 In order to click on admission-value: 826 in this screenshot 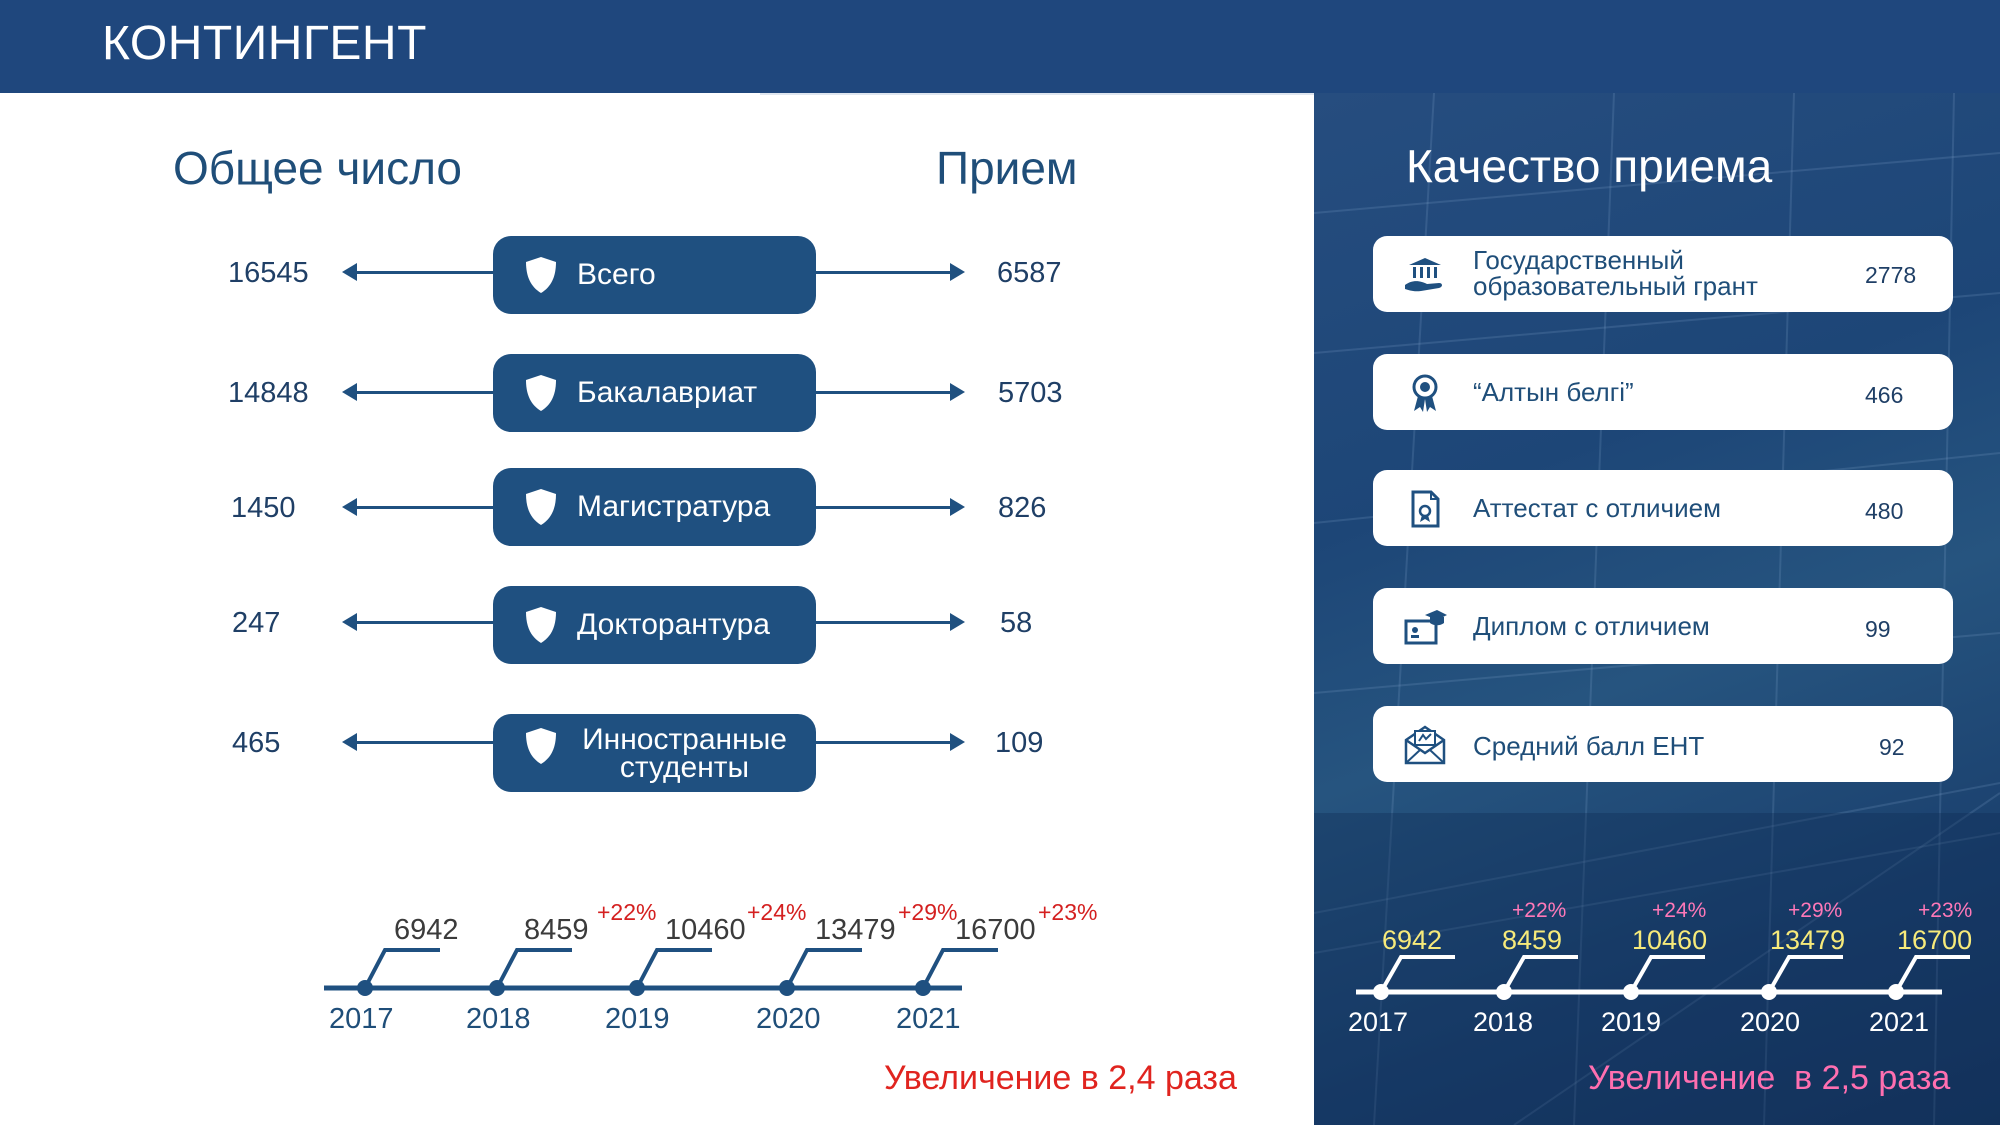, I will do `click(1022, 508)`.